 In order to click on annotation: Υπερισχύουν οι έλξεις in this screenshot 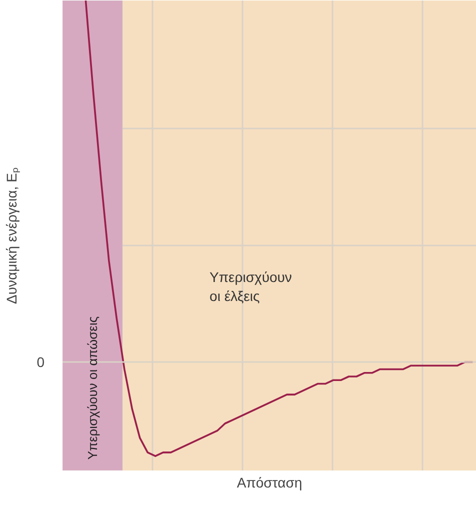, I will do `click(251, 286)`.